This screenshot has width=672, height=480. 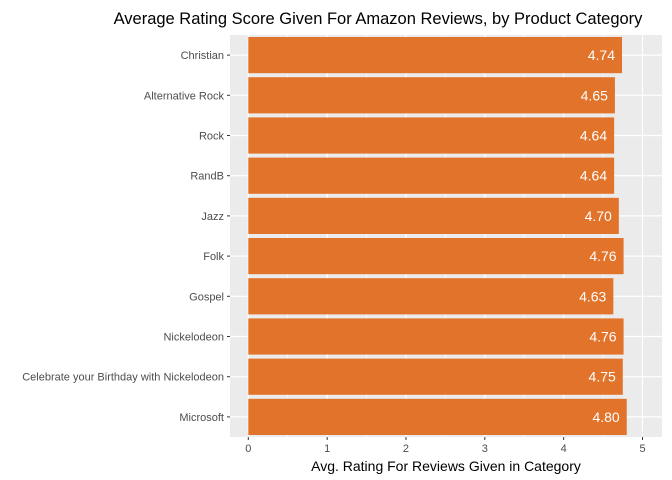 I want to click on x-tick-label: 2, so click(x=406, y=449).